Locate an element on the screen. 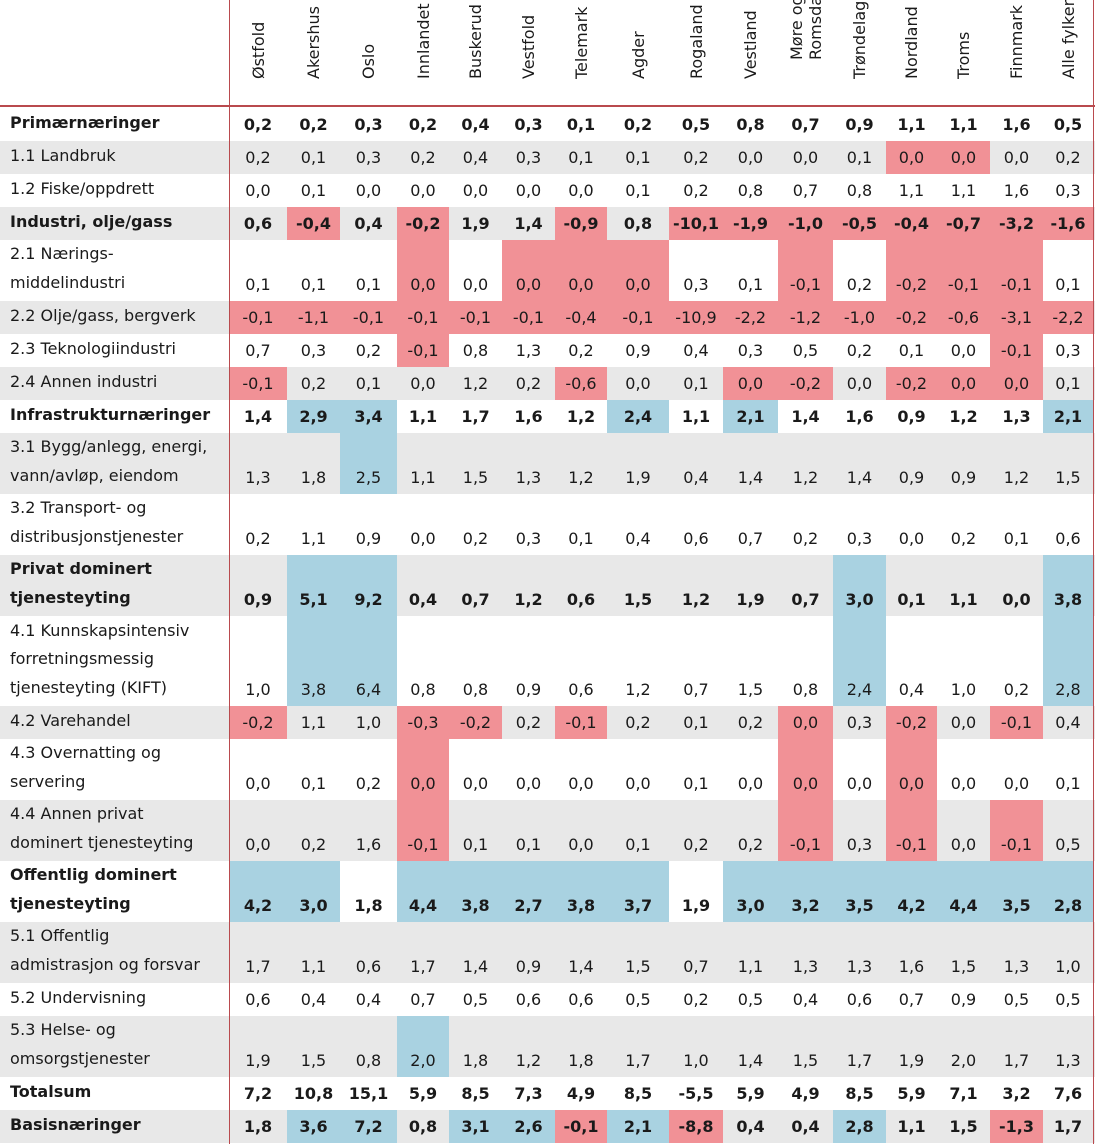 This screenshot has width=1095, height=1144. cell-value: 3,5 is located at coordinates (859, 905).